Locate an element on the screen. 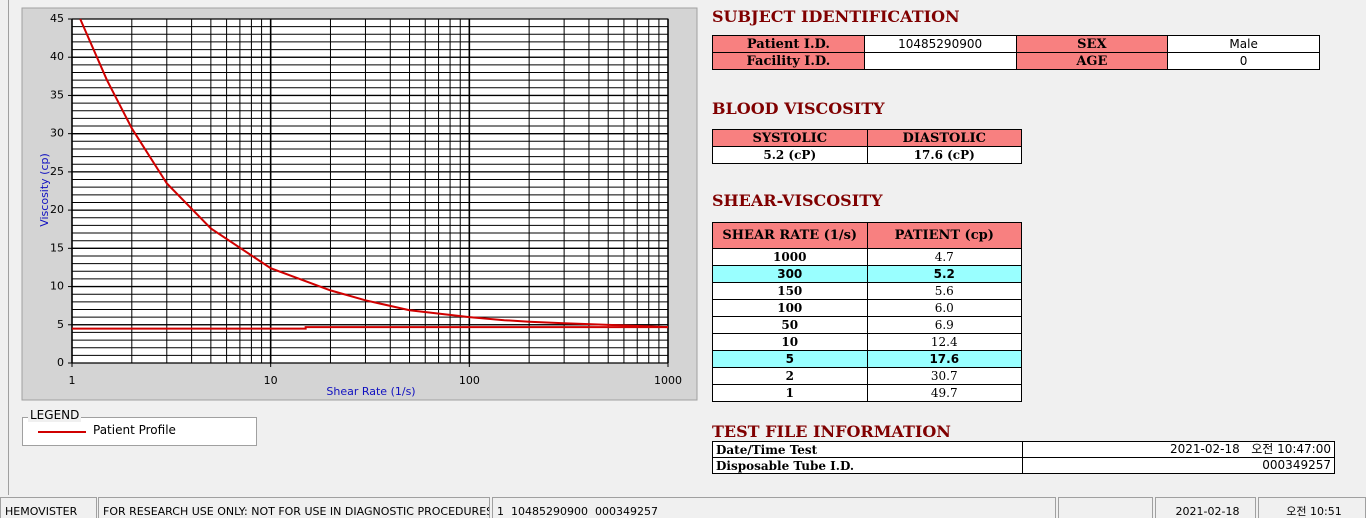 The width and height of the screenshot is (1366, 518). status-cell: 오전 10:51 is located at coordinates (1312, 507).